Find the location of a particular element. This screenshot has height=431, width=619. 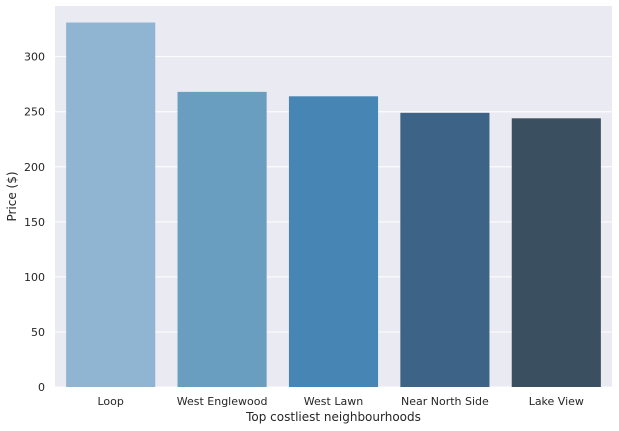

y-tick-label: 100 is located at coordinates (34, 277).